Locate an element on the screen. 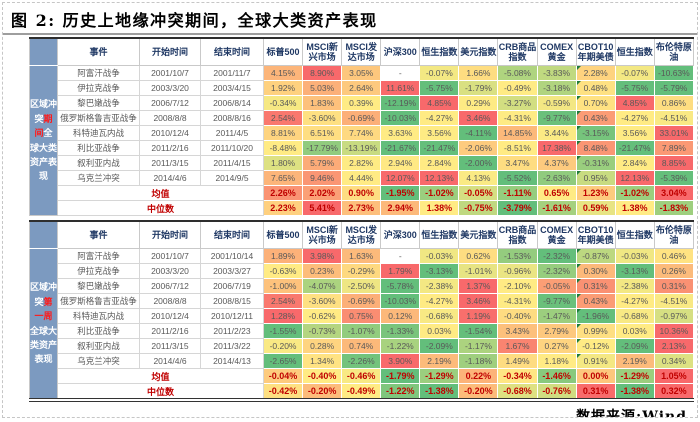  value-cell: -17.79% is located at coordinates (322, 148).